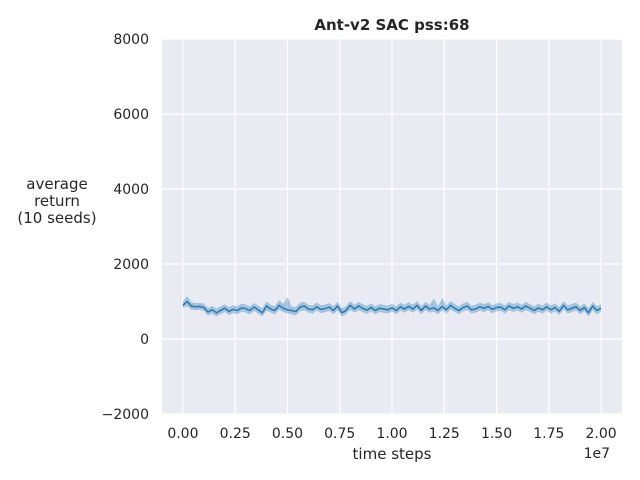 The height and width of the screenshot is (480, 640). I want to click on y-axis-label-line-1: average, so click(56, 184).